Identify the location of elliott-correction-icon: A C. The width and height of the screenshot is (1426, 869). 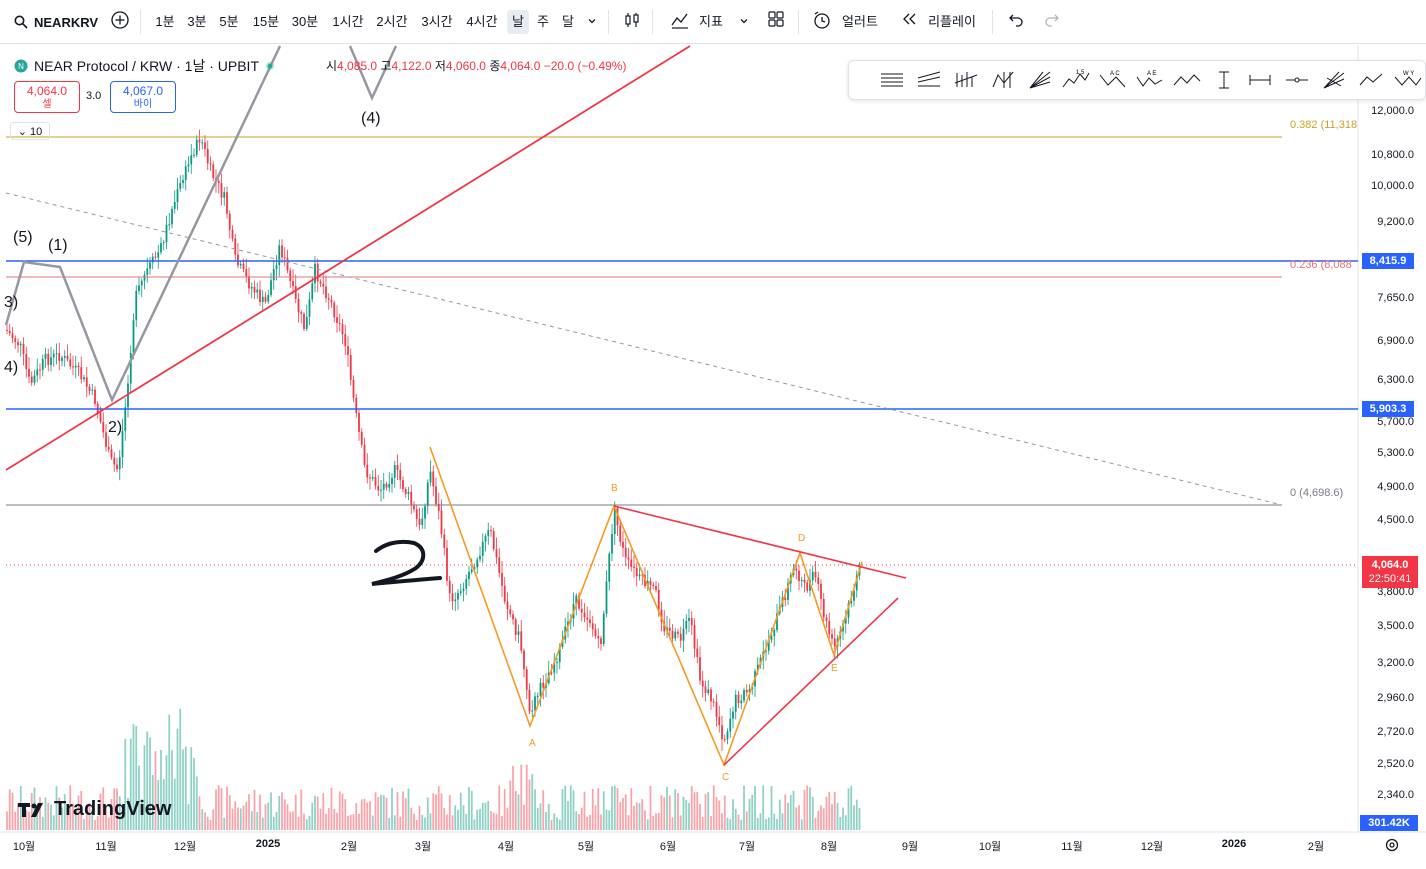
(1113, 80).